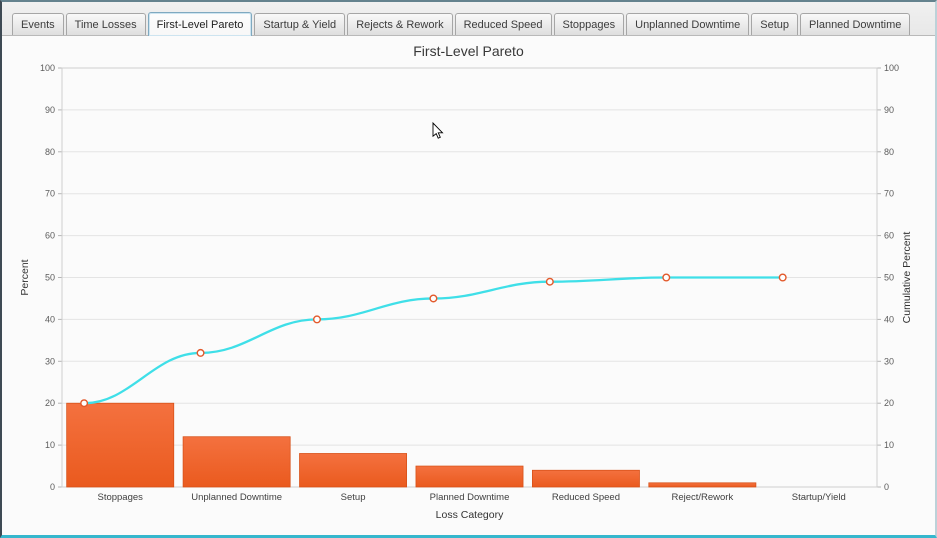 Image resolution: width=937 pixels, height=538 pixels. I want to click on mouse-cursor, so click(438, 130).